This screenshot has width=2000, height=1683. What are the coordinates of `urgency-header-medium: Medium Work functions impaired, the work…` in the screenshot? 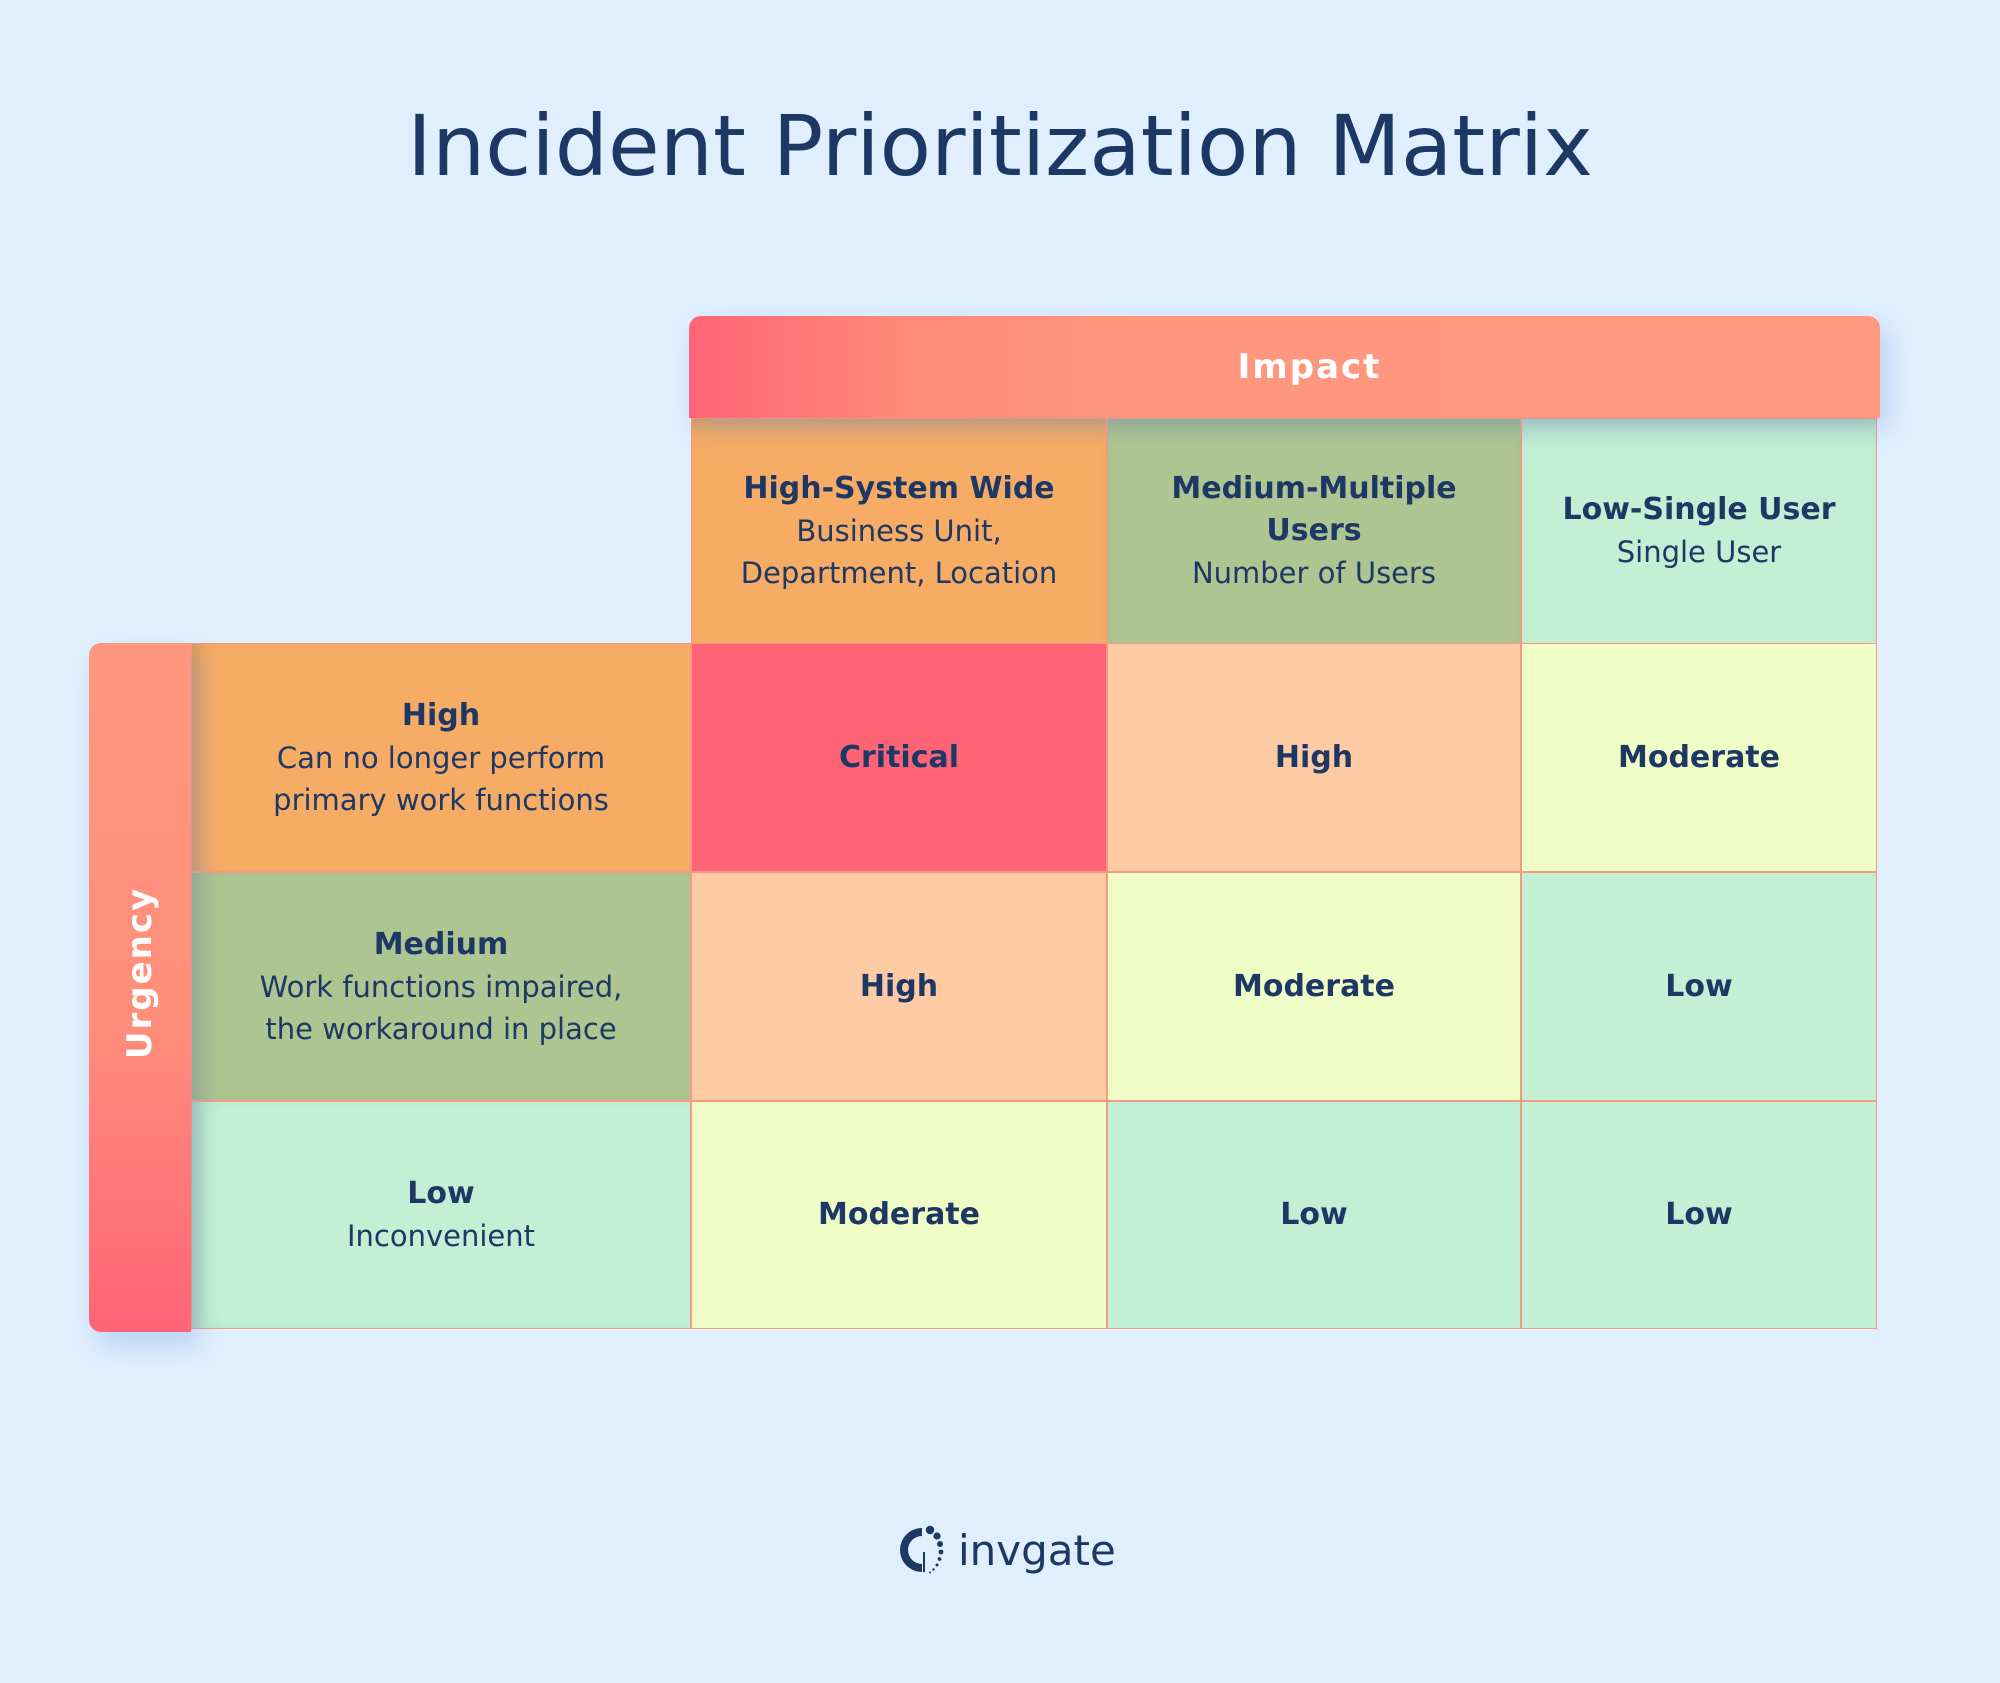 It's located at (441, 986).